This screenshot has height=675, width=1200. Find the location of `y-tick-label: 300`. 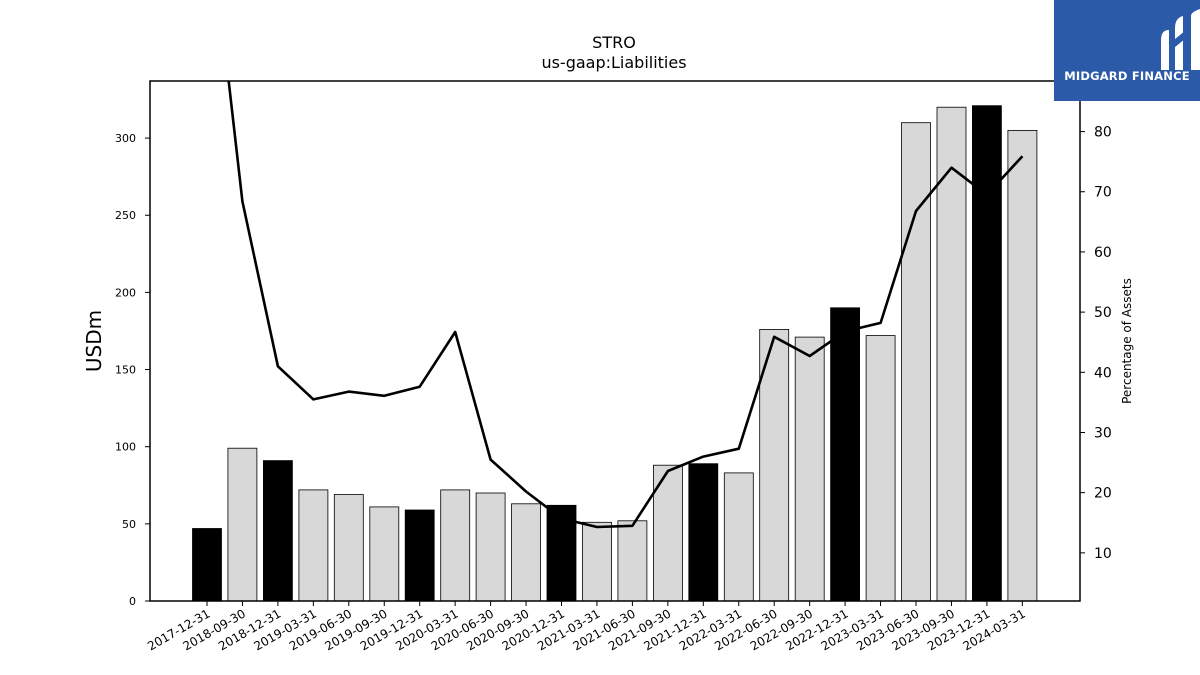

y-tick-label: 300 is located at coordinates (125, 138).